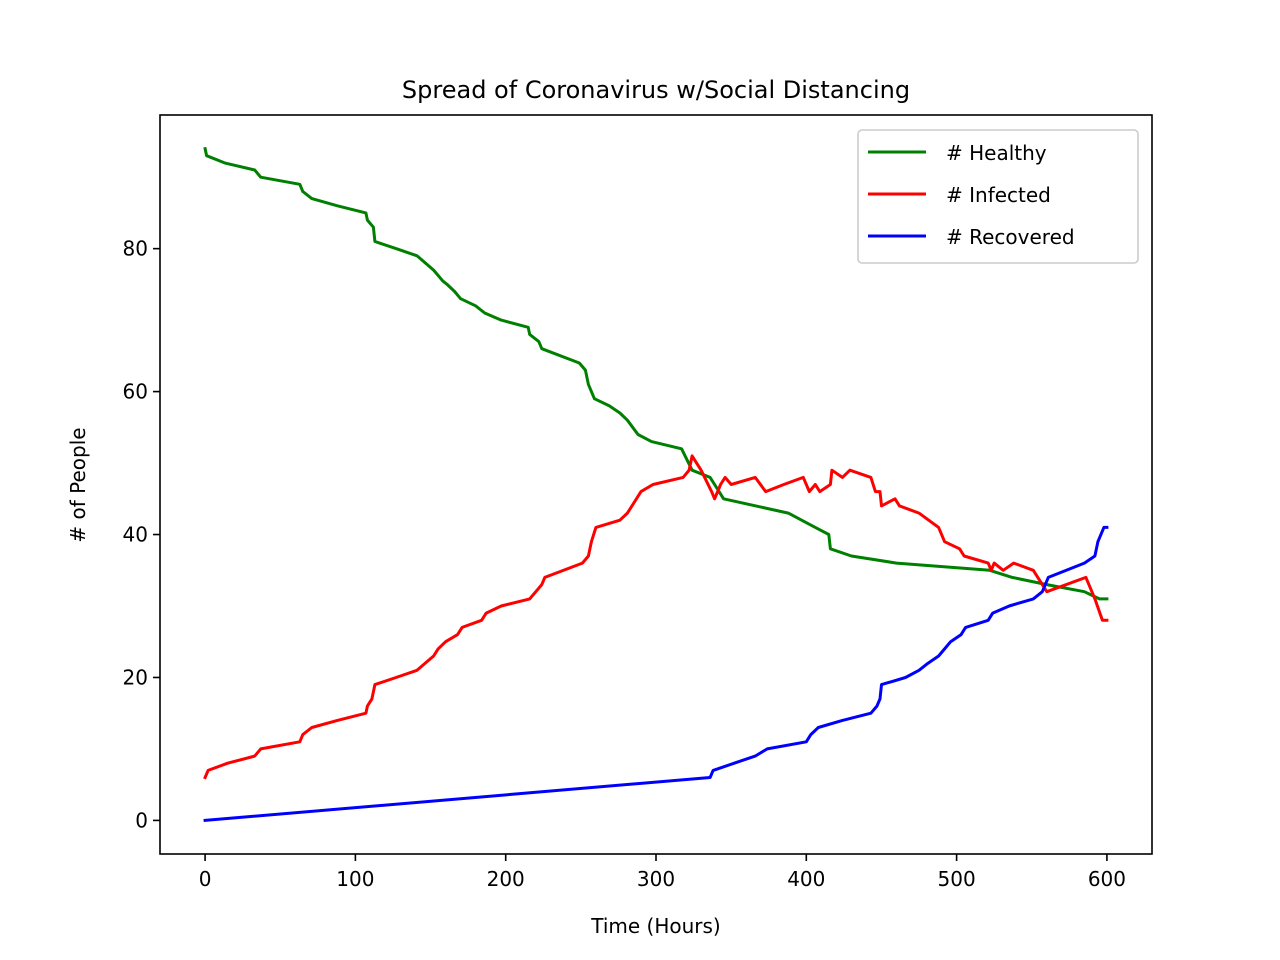 This screenshot has height=960, width=1280. What do you see at coordinates (135, 677) in the screenshot?
I see `y-tick-label: 20` at bounding box center [135, 677].